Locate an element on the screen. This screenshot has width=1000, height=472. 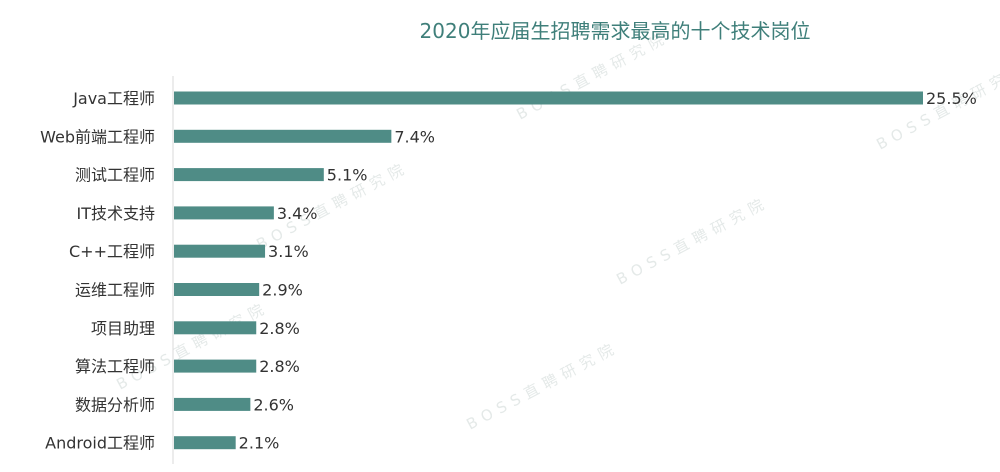
value-label: 2.6% is located at coordinates (273, 404).